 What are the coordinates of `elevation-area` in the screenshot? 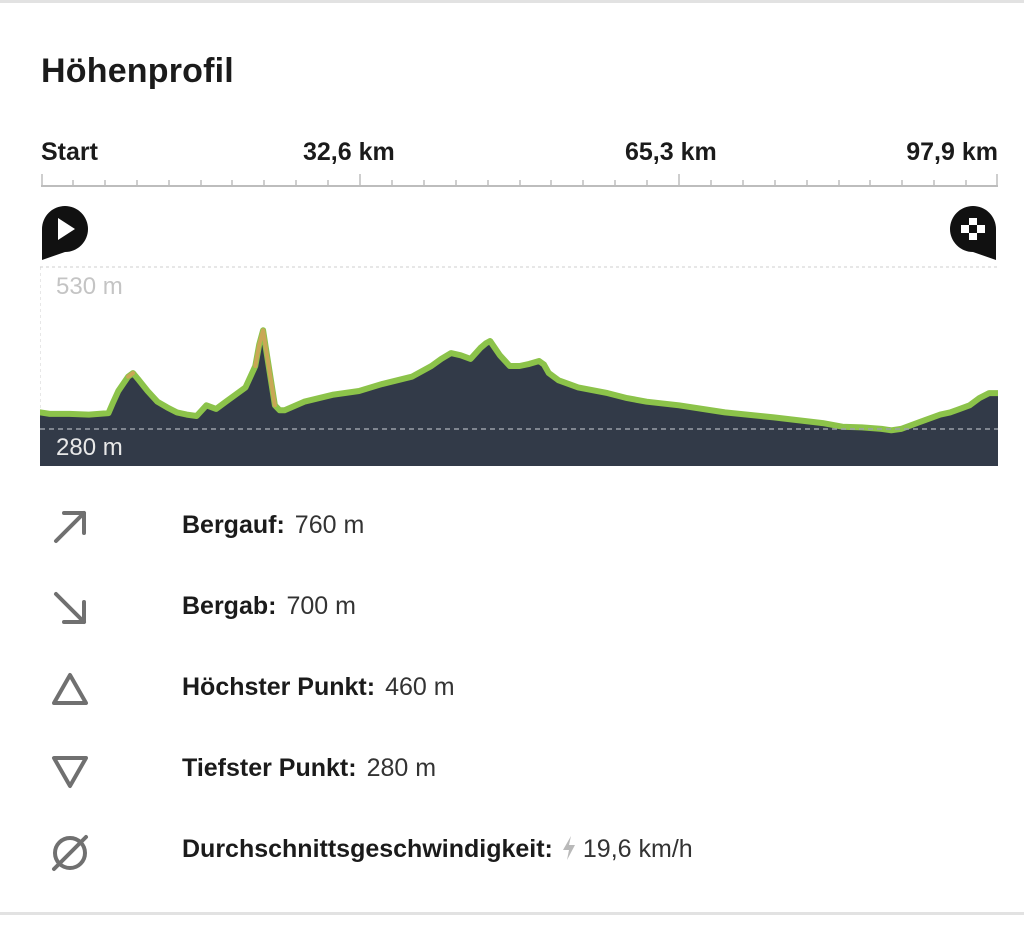 It's located at (519, 398).